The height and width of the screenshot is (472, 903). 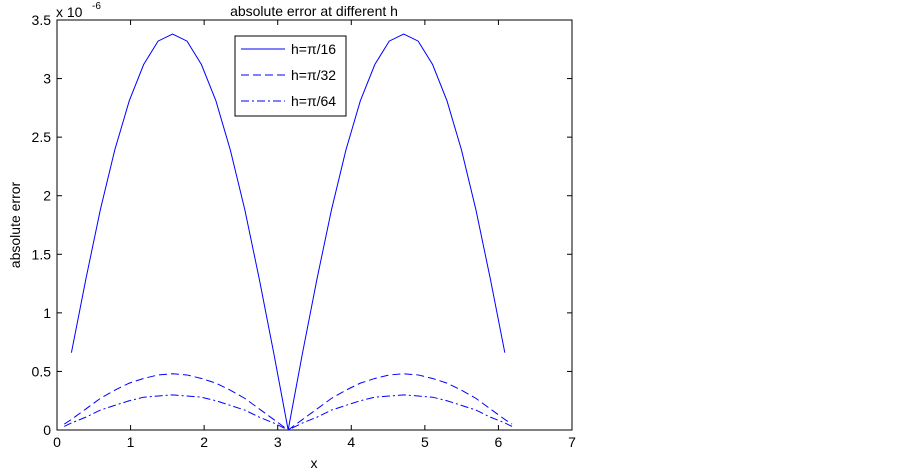 I want to click on y-tick-label: 2, so click(x=47, y=196).